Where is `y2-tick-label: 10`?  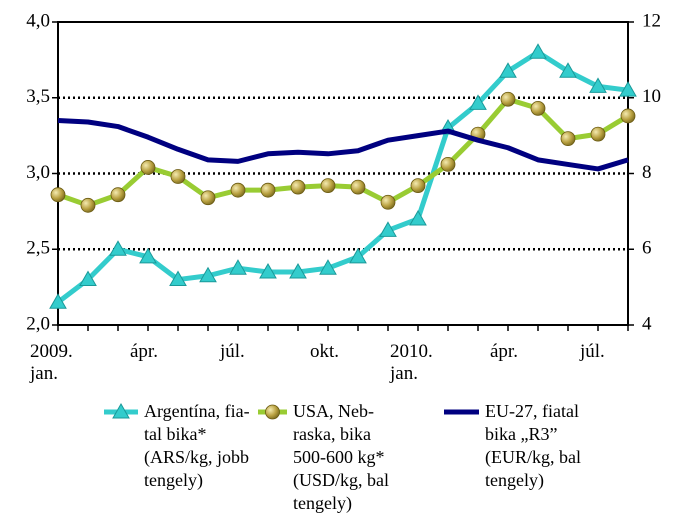 y2-tick-label: 10 is located at coordinates (651, 96).